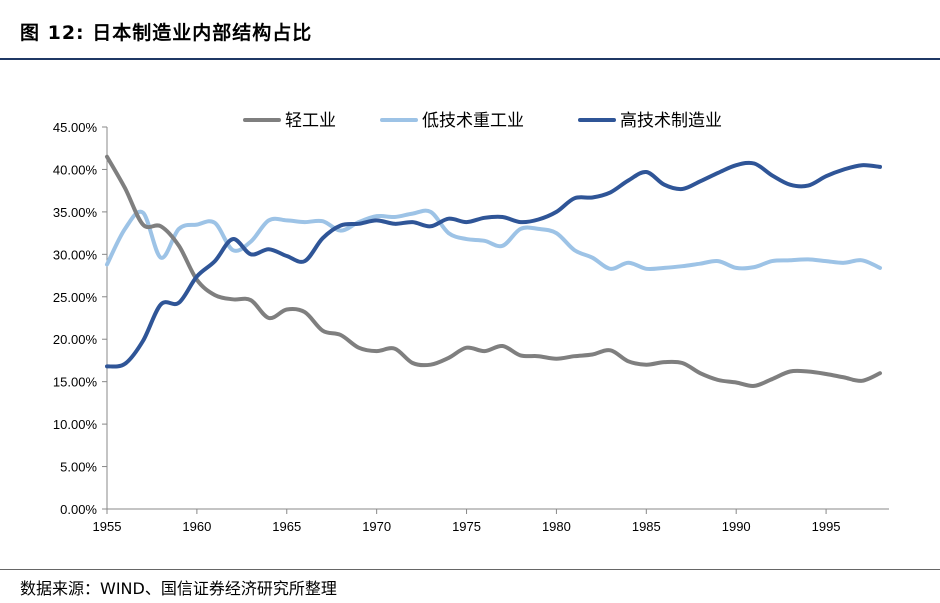 This screenshot has height=603, width=940. I want to click on y-tick-label: 10.00%, so click(75, 424).